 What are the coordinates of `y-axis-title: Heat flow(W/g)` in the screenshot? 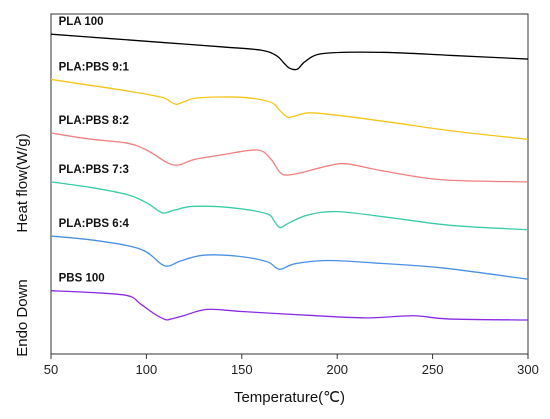 It's located at (22, 182).